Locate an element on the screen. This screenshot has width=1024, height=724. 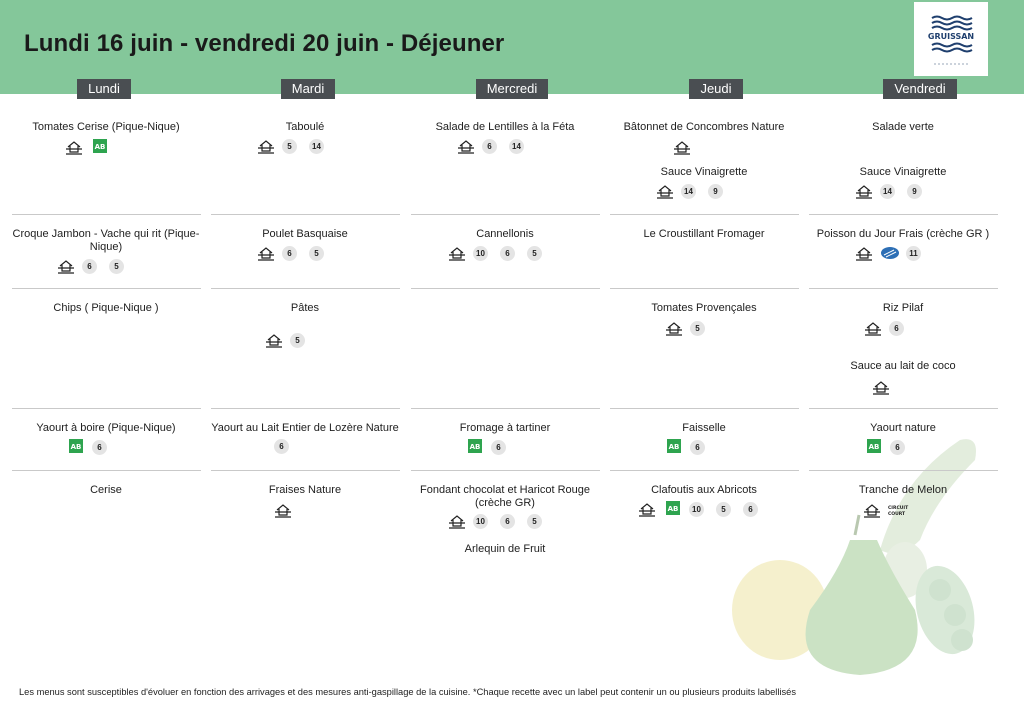
day-tab-lundi: Lundi is located at coordinates (104, 89).